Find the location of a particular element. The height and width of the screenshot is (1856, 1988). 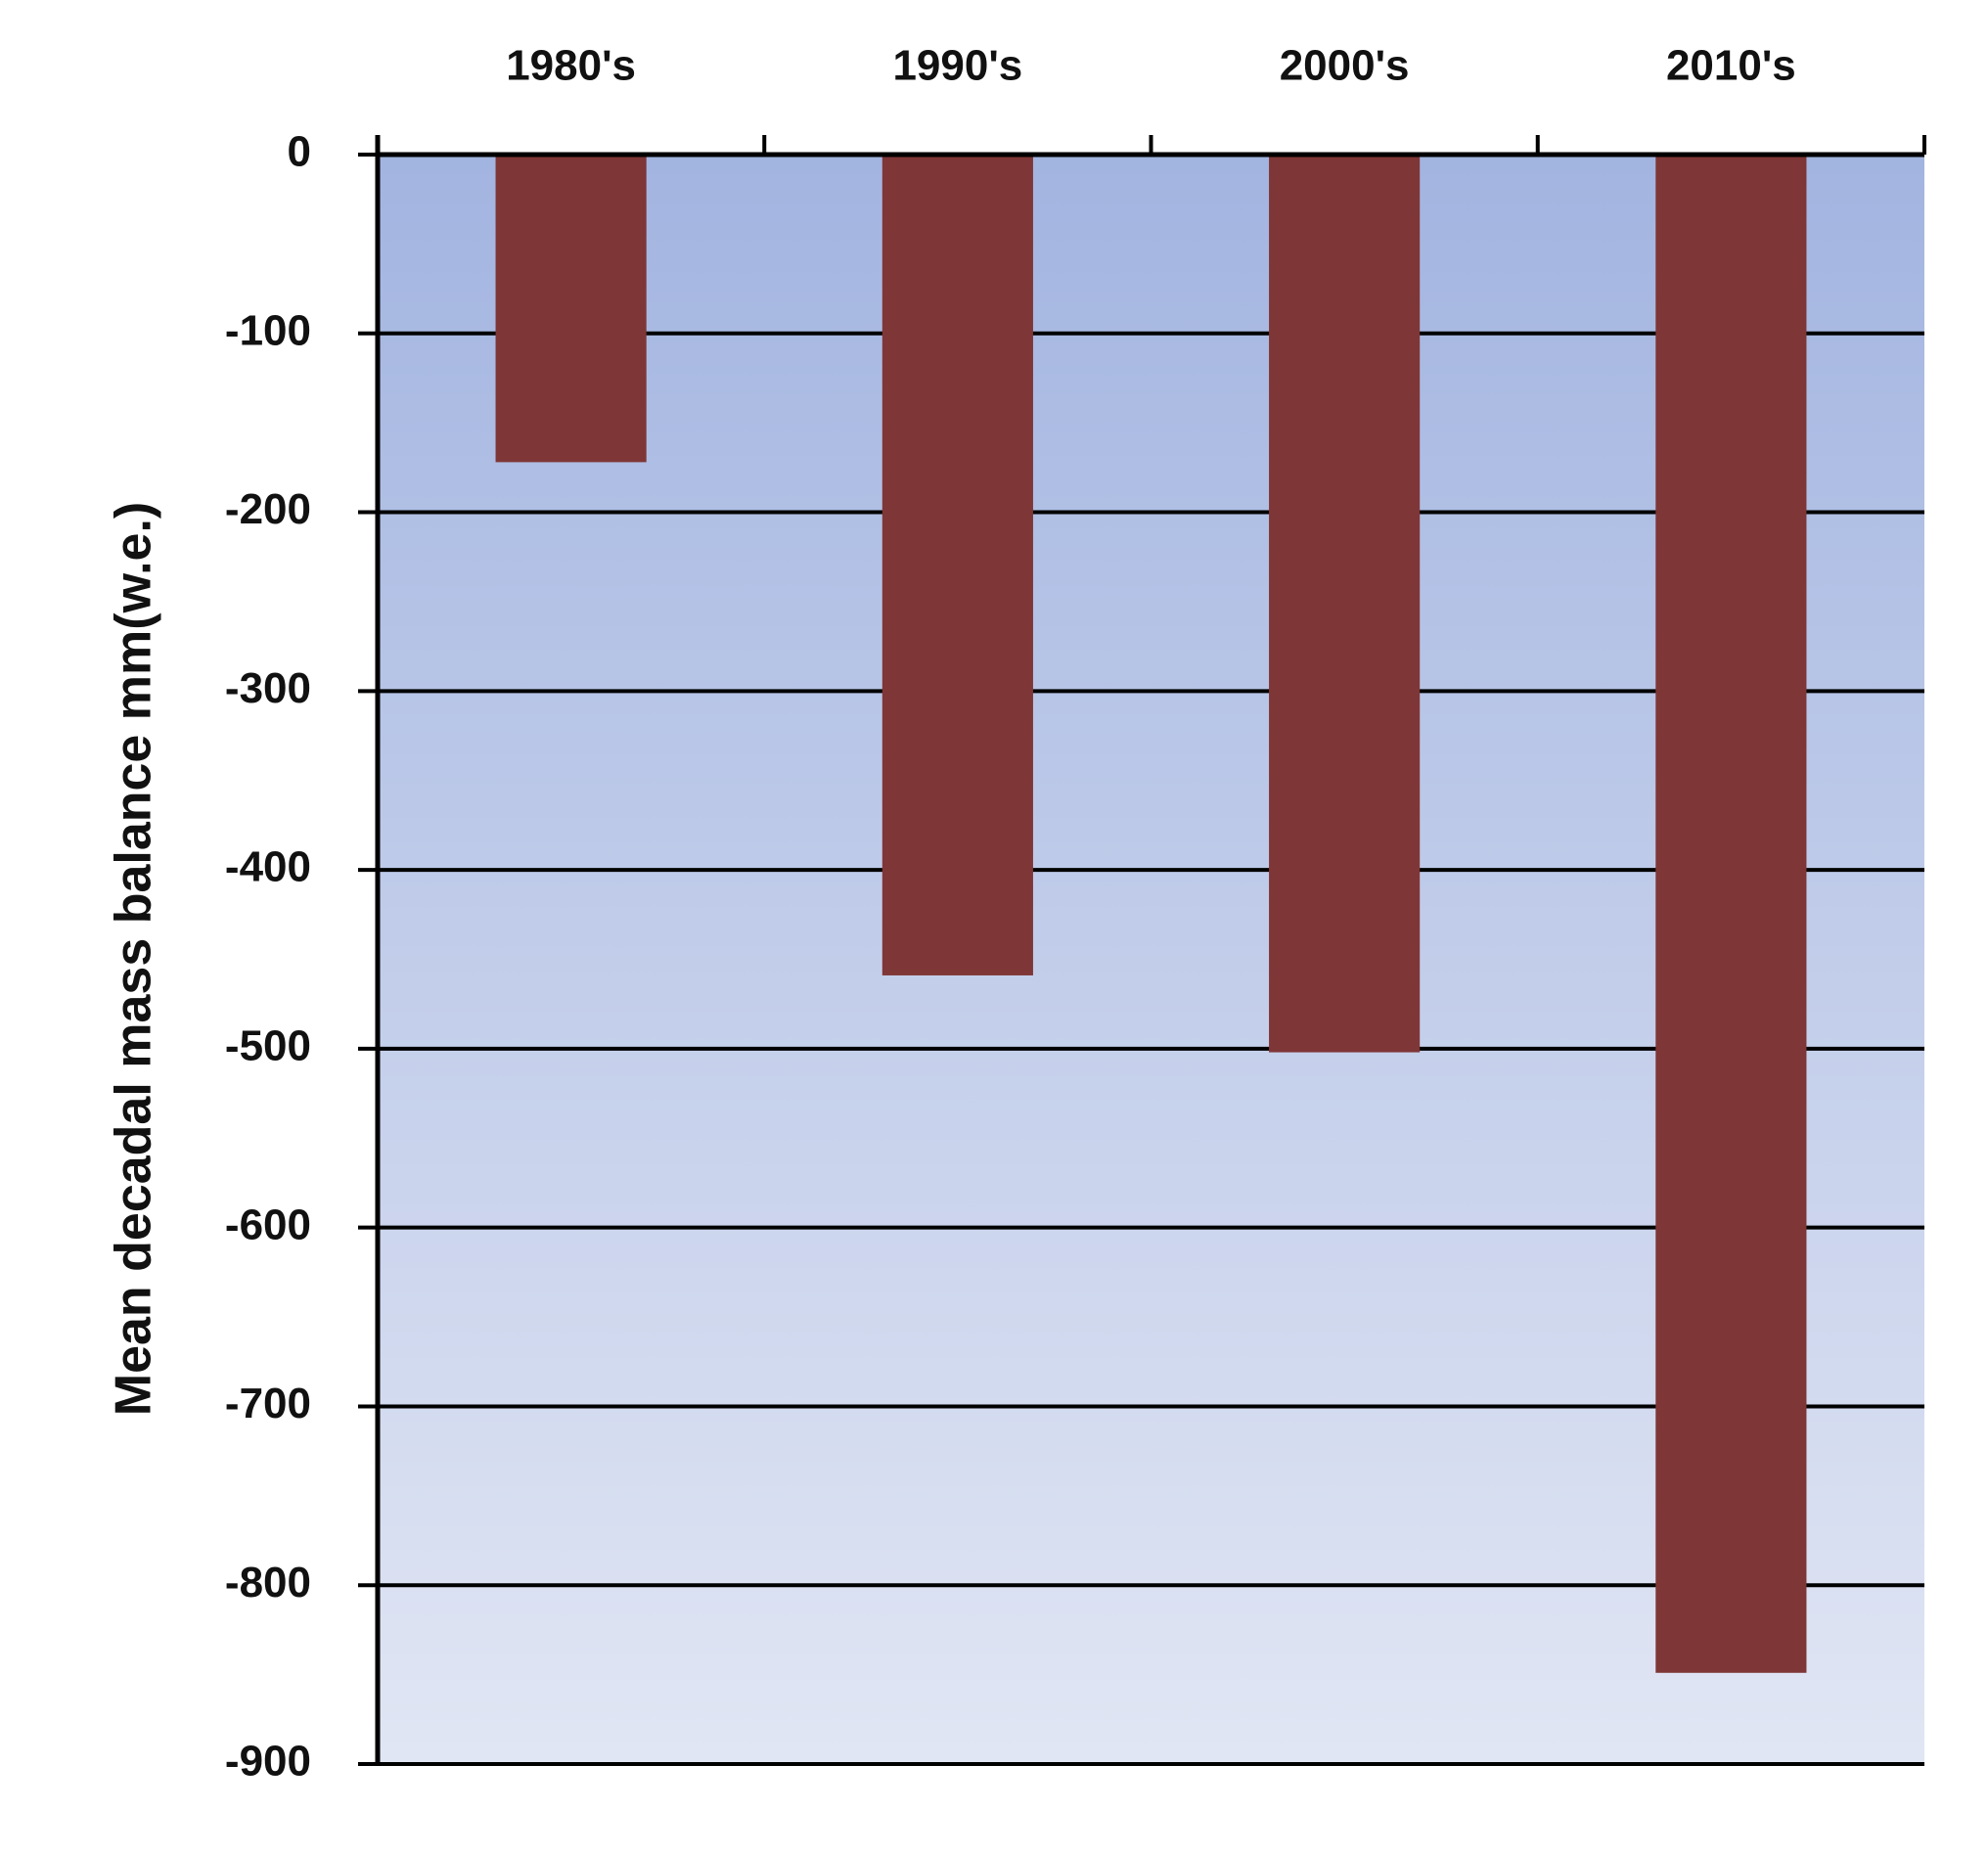

y-tick-label: -200 is located at coordinates (268, 509).